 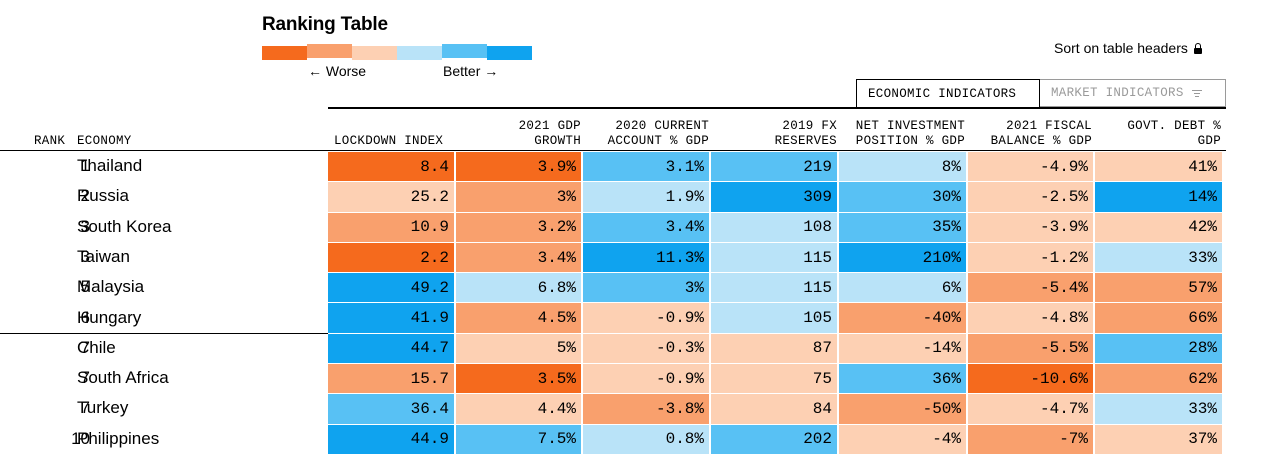 I want to click on col-header-fiscal-balance: 2021 FISCAL BALANCE % GDP, so click(x=1041, y=133).